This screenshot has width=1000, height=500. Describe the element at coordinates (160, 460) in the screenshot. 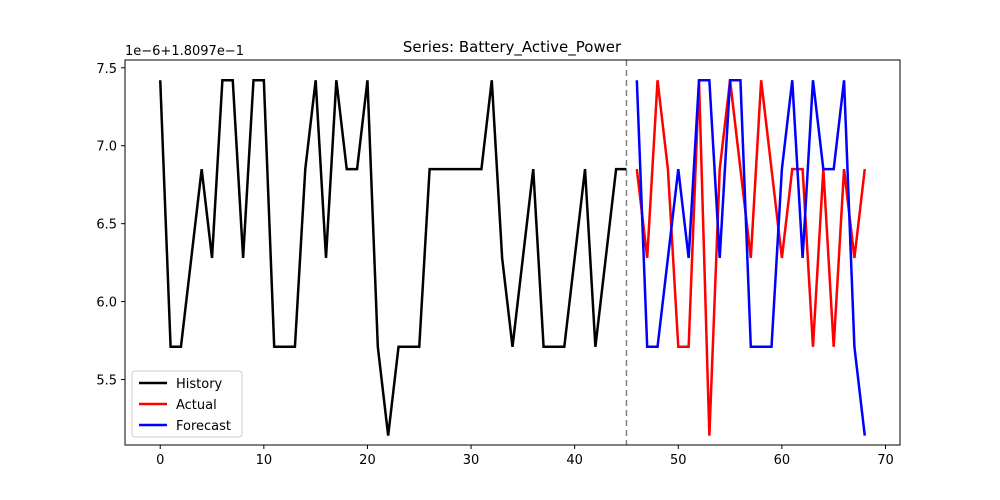

I see `x-tick-label: 0` at that location.